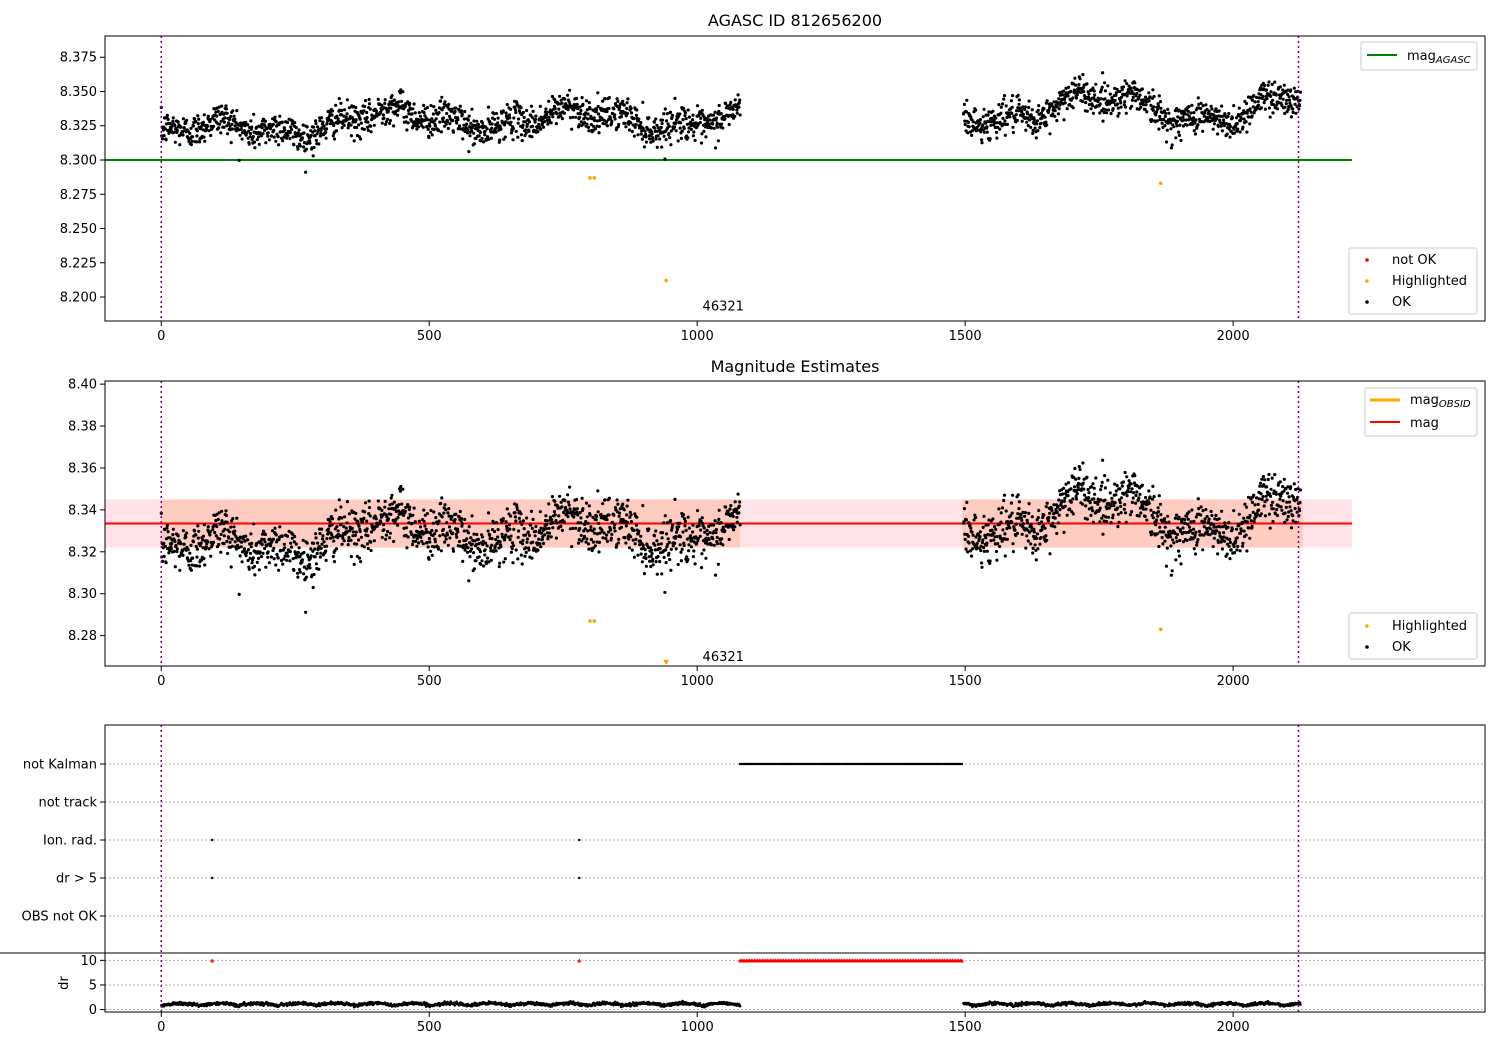 This screenshot has height=1050, width=1500. I want to click on highlighted-point, so click(590, 178).